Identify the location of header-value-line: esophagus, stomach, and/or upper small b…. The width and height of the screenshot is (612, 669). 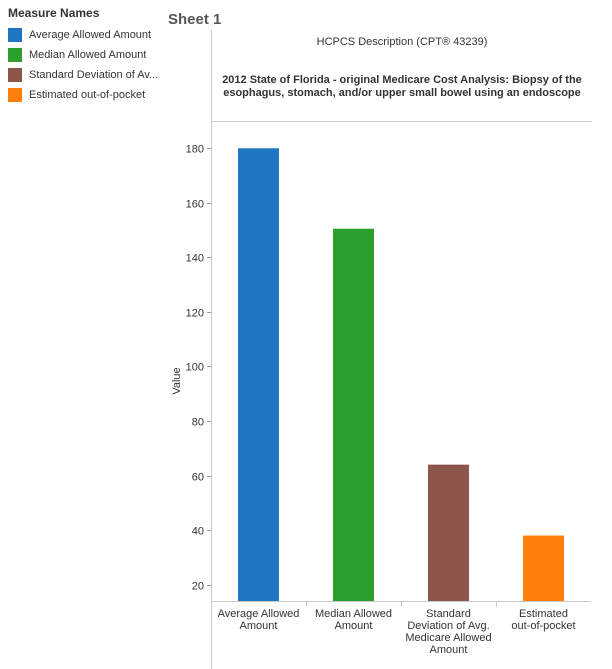
(402, 93).